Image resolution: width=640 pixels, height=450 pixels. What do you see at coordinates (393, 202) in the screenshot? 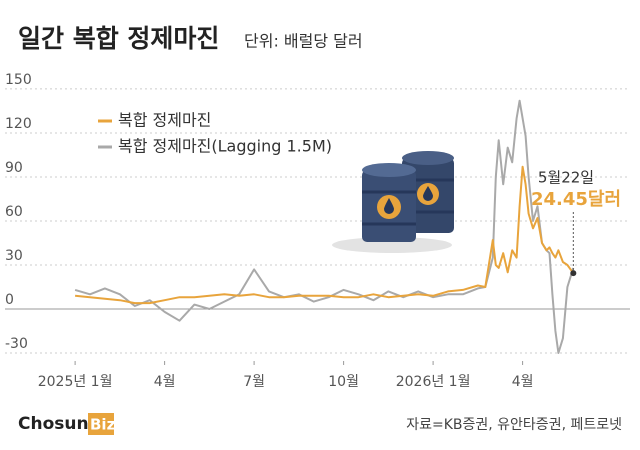
I see `barrel-illustration` at bounding box center [393, 202].